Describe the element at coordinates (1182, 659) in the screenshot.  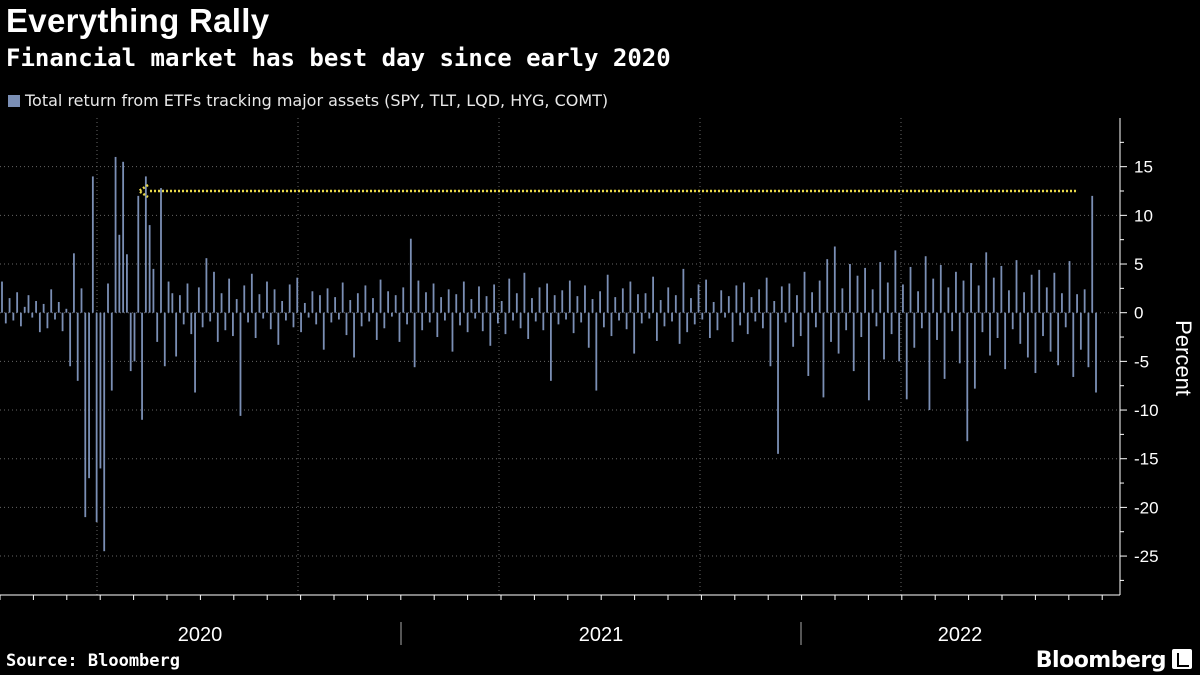
I see `bloomberg-chart-icon` at that location.